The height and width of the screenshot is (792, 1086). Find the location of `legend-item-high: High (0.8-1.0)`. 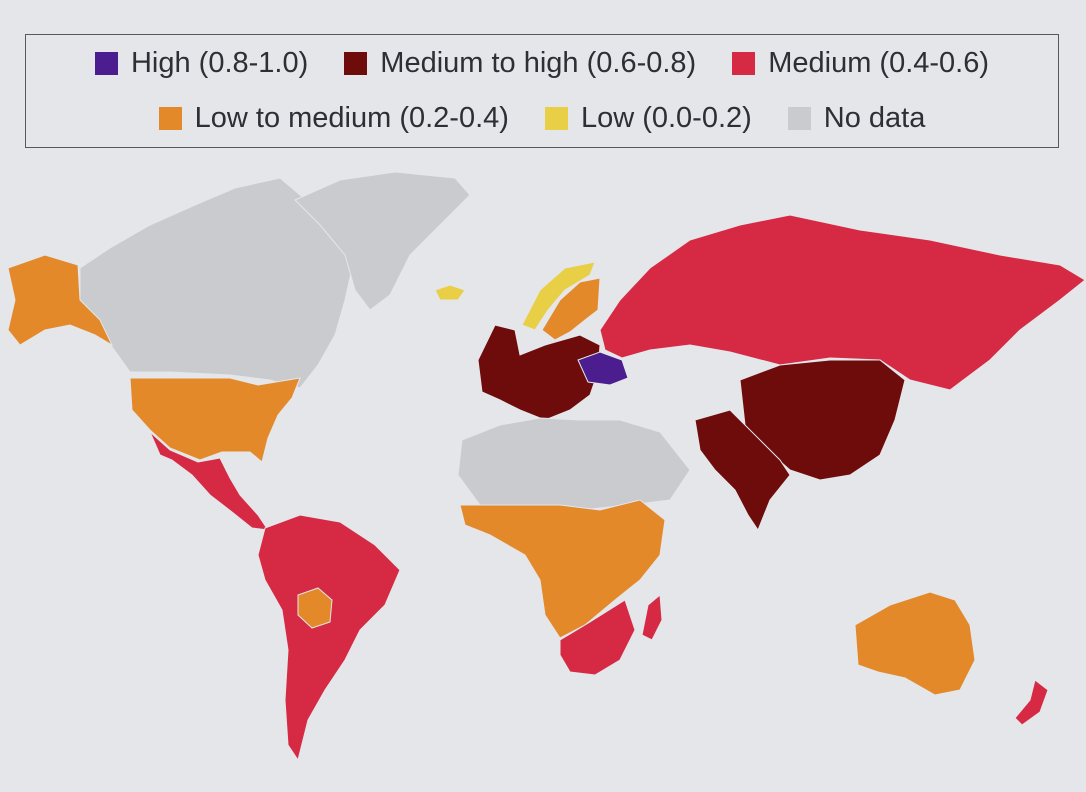

legend-item-high: High (0.8-1.0) is located at coordinates (201, 63).